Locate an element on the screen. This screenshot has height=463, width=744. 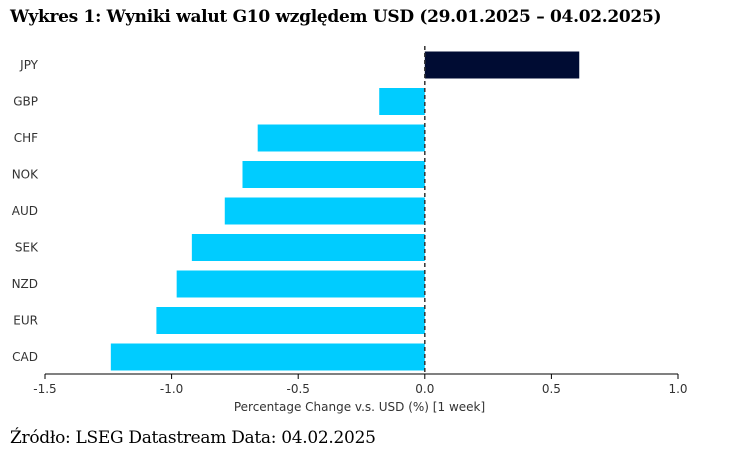
x-tick-label: -1.0 is located at coordinates (171, 389).